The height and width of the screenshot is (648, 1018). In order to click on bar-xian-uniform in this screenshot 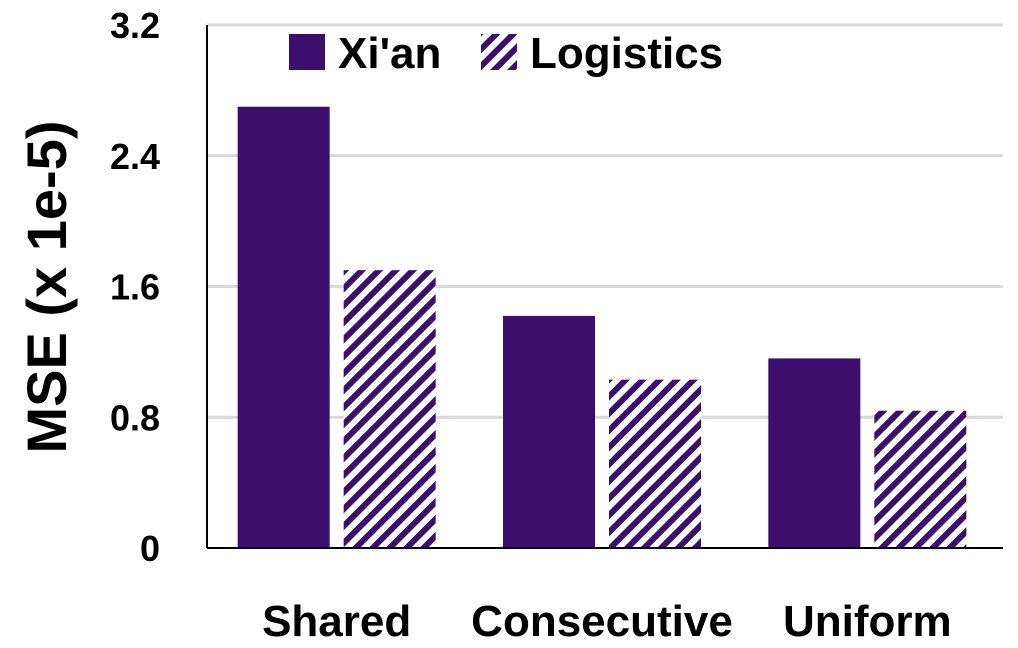, I will do `click(814, 453)`.